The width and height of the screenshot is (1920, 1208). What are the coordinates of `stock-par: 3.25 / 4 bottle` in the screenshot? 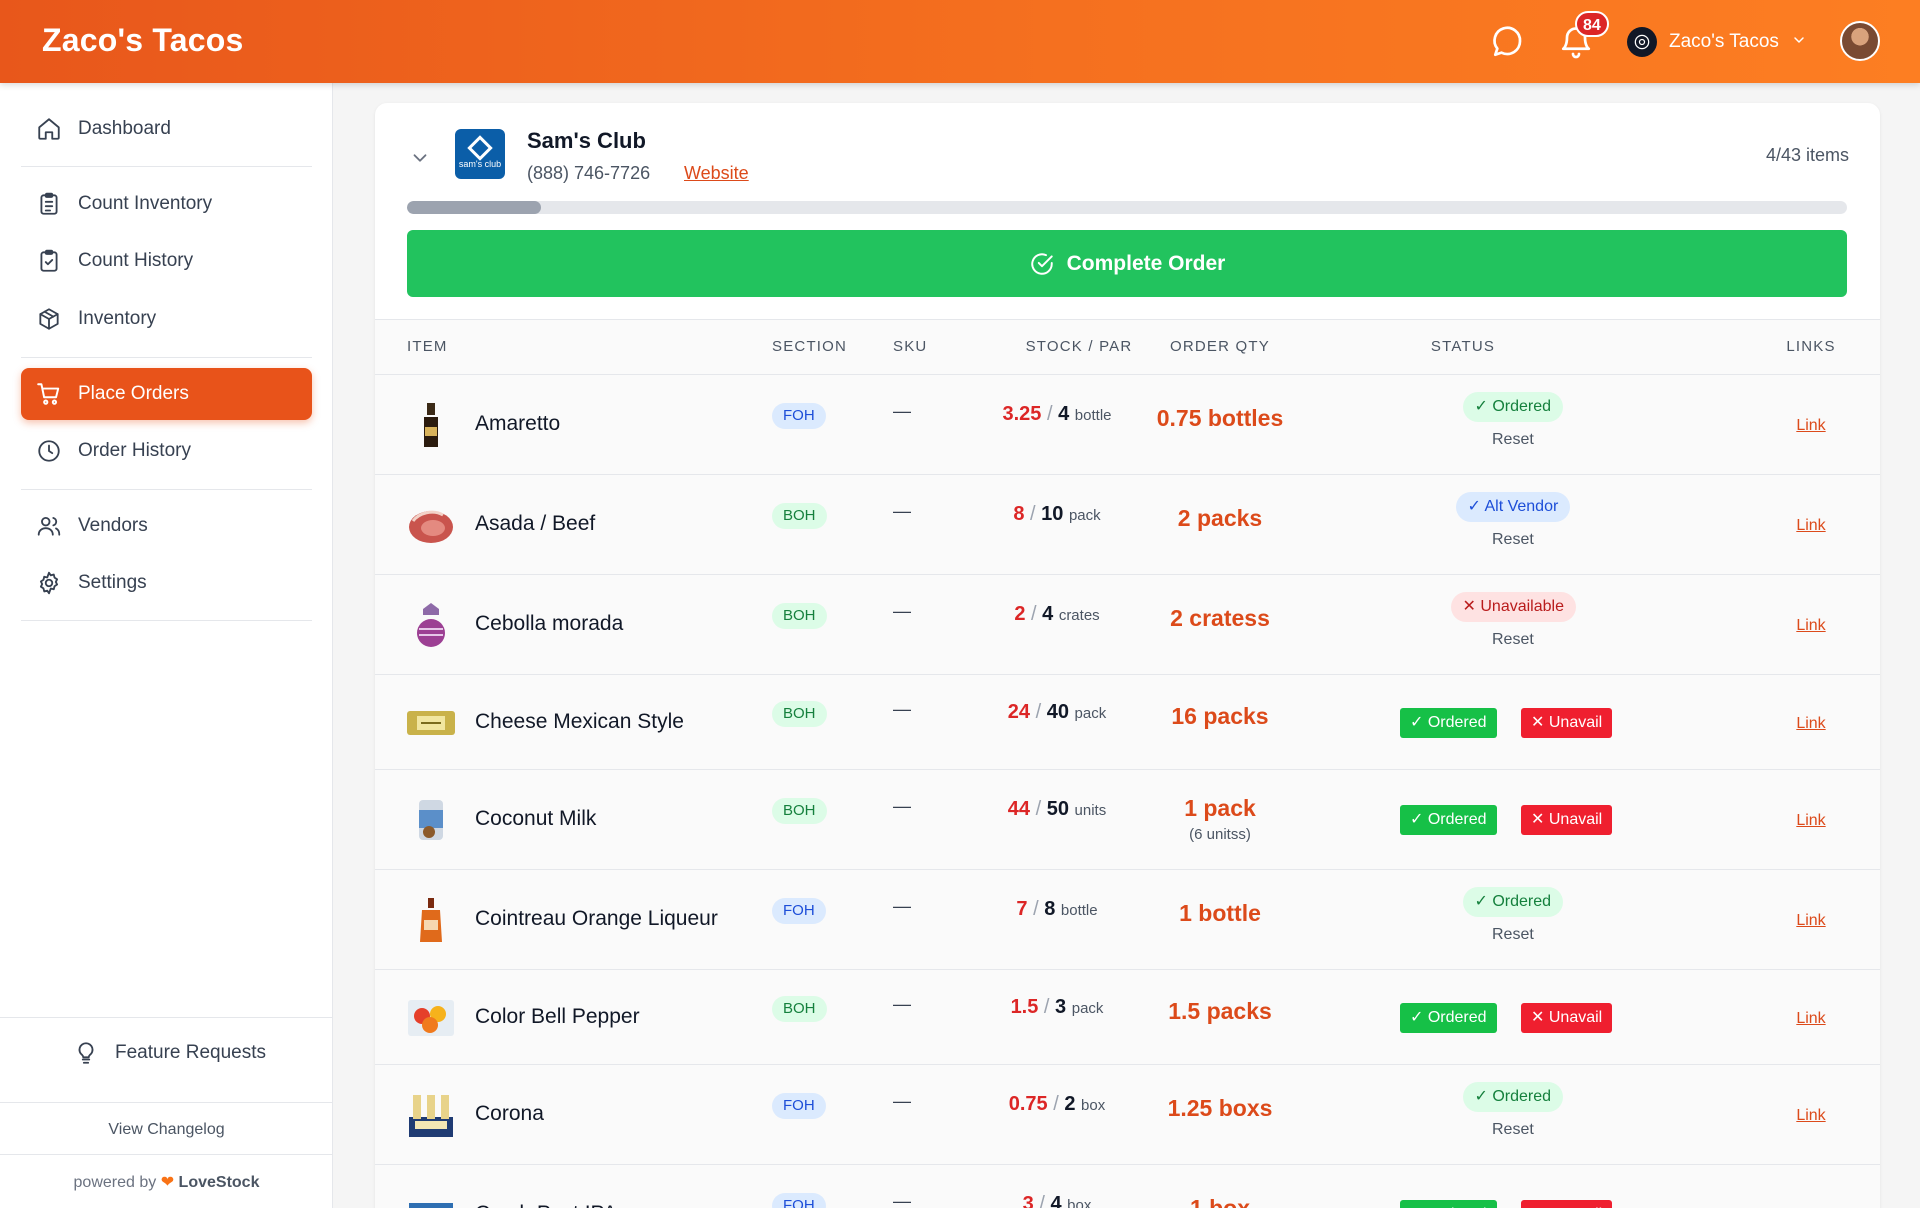 It's located at (1057, 414).